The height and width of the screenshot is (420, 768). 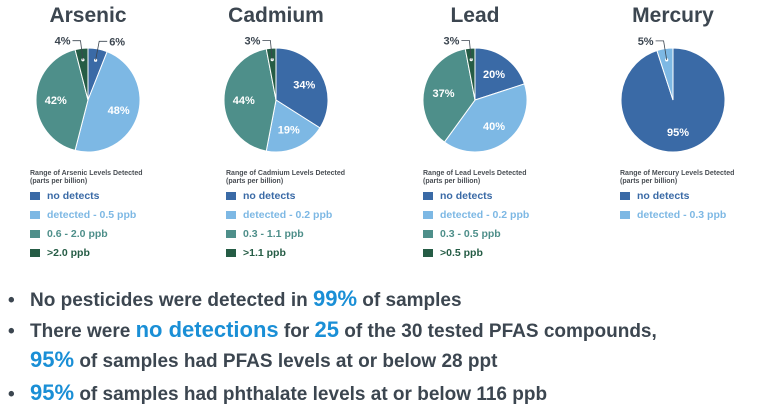 I want to click on chart-title: Mercury, so click(x=673, y=15).